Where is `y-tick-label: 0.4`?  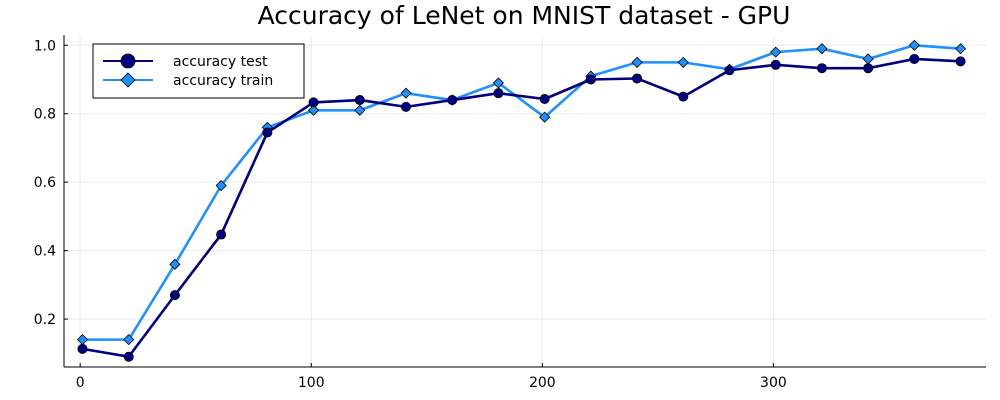
y-tick-label: 0.4 is located at coordinates (45, 252).